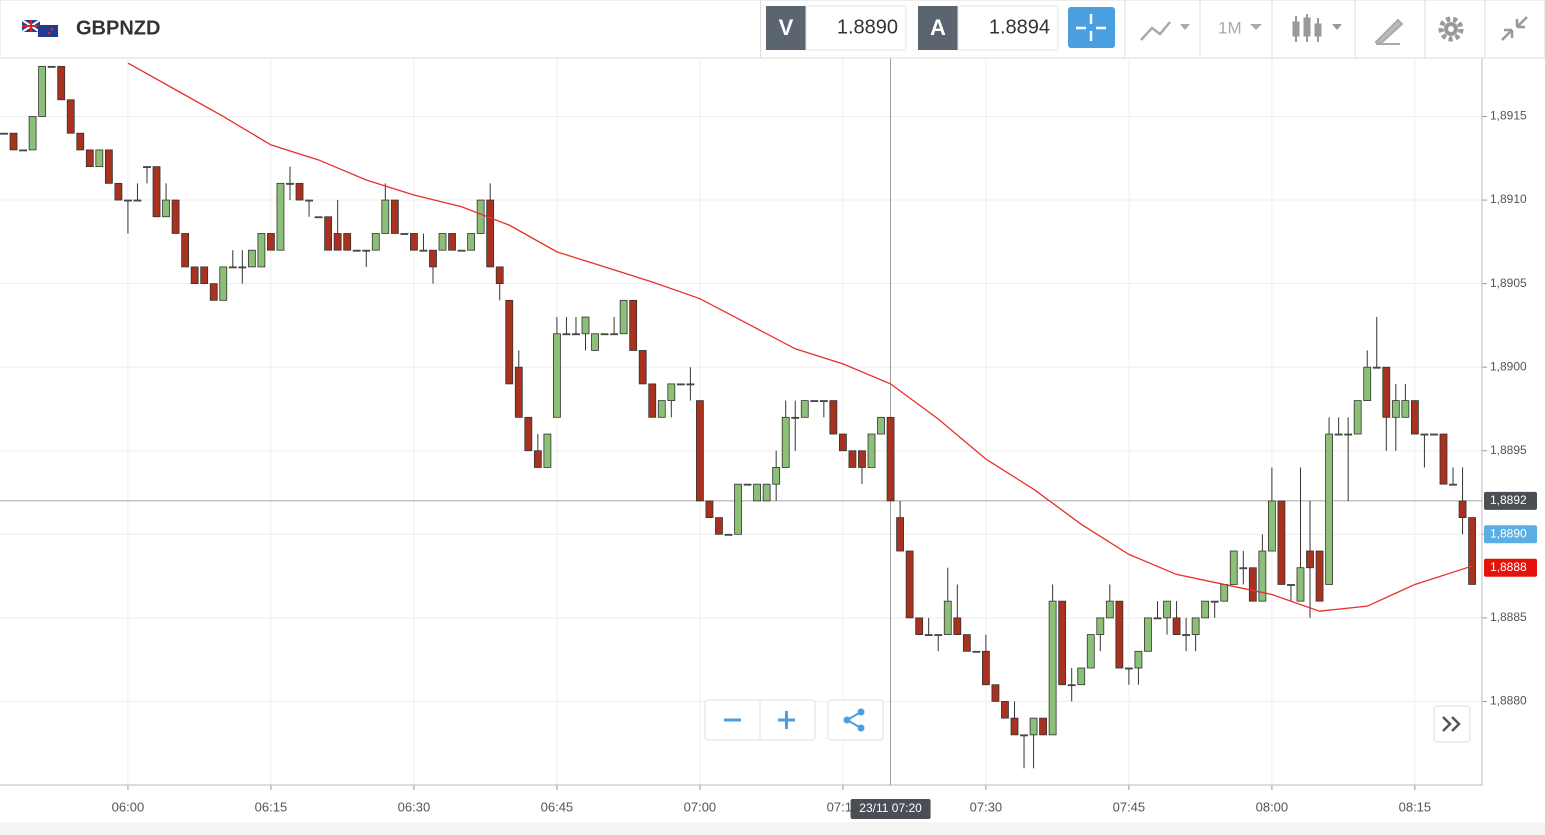 Image resolution: width=1545 pixels, height=835 pixels. I want to click on price-tag-label: 1,8892, so click(1508, 500).